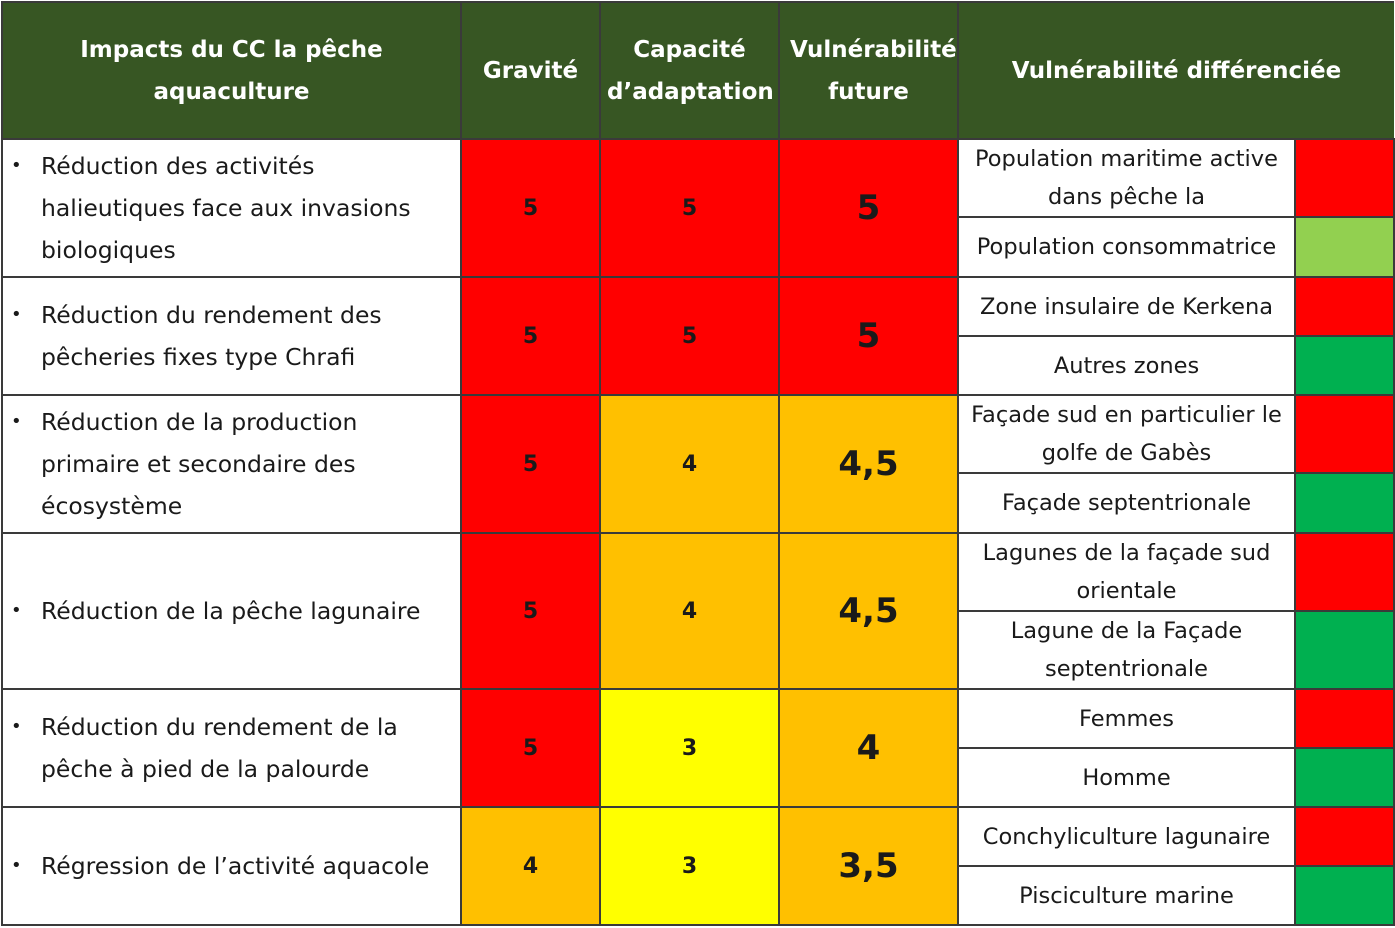 Image resolution: width=1395 pixels, height=928 pixels. I want to click on impact-cell: • Régression de l’activité aquacole, so click(231, 866).